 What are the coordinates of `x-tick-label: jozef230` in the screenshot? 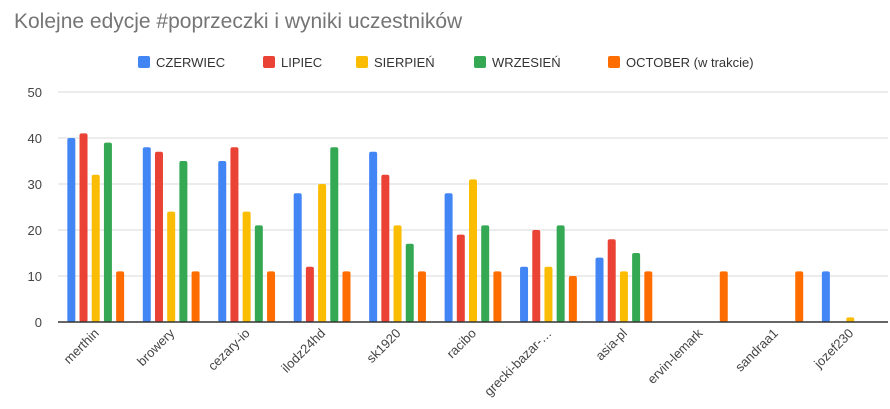 It's located at (833, 349).